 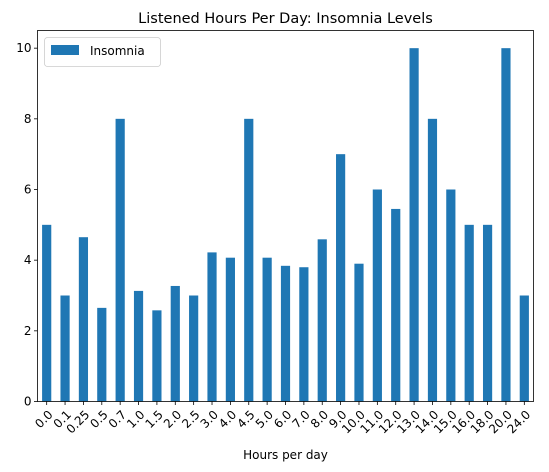 What do you see at coordinates (47, 313) in the screenshot?
I see `bar-0.0` at bounding box center [47, 313].